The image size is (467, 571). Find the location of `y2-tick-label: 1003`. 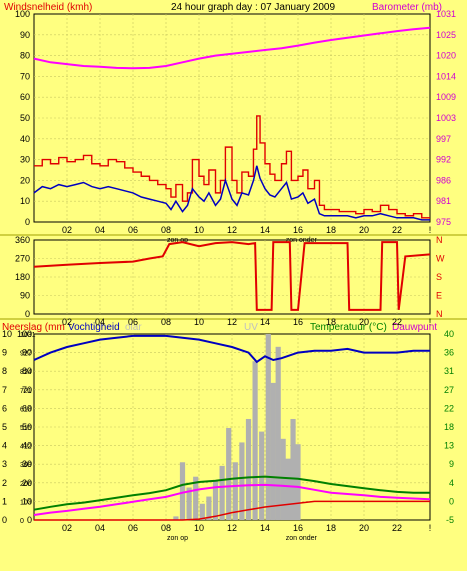

y2-tick-label: 1003 is located at coordinates (446, 118).